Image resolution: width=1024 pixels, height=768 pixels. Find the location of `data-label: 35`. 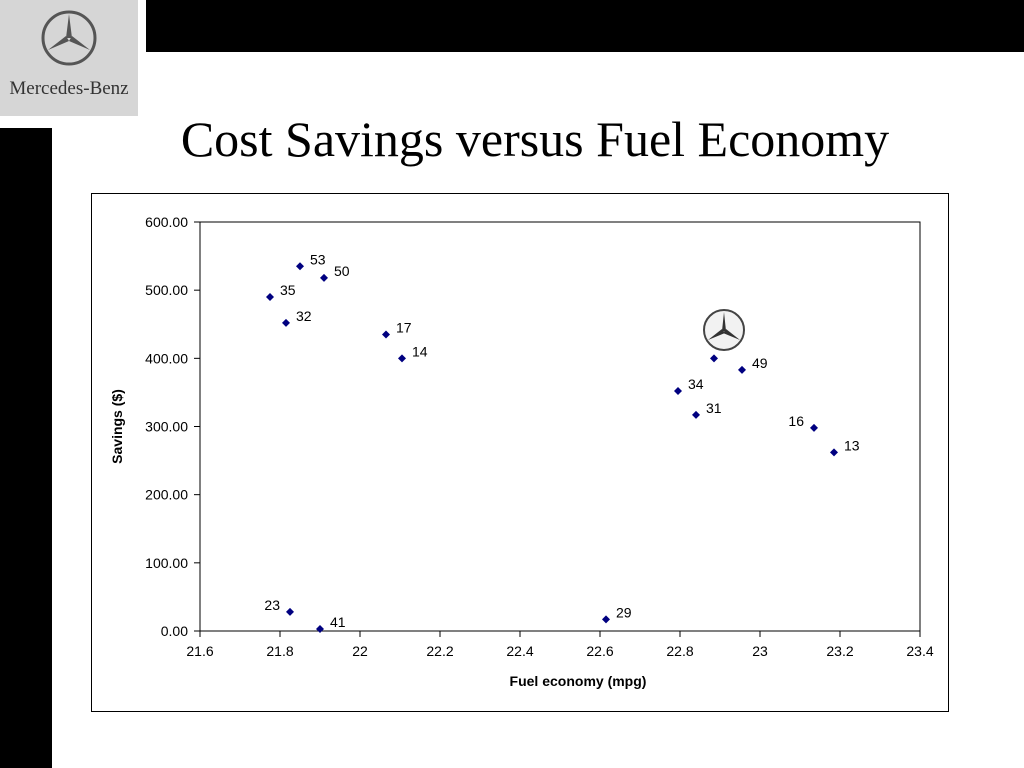

data-label: 35 is located at coordinates (288, 290).